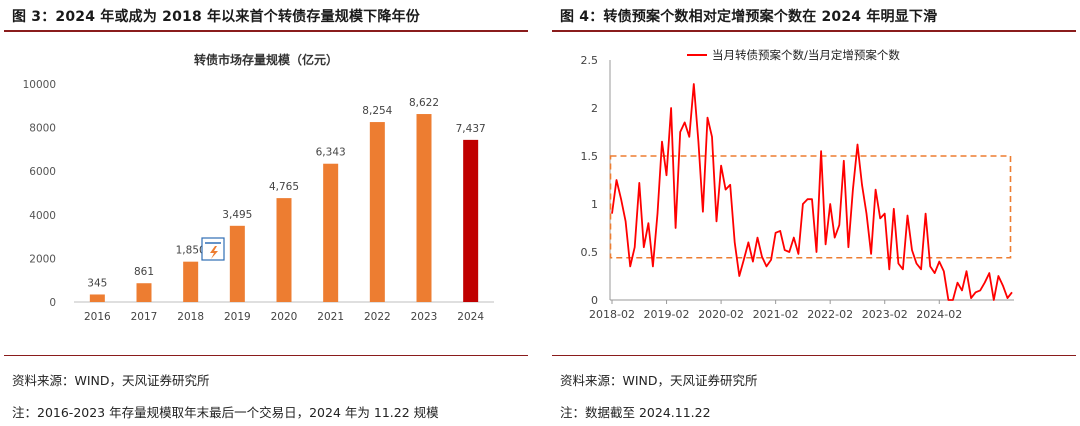 This screenshot has height=426, width=1080. I want to click on y-tick-label: 6000, so click(42, 172).